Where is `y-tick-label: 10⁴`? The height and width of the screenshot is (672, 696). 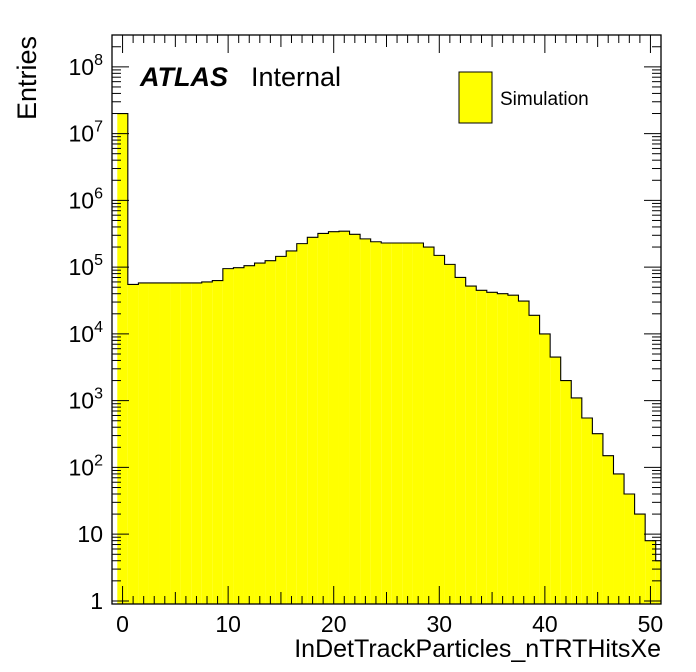
y-tick-label: 10⁴ is located at coordinates (86, 333).